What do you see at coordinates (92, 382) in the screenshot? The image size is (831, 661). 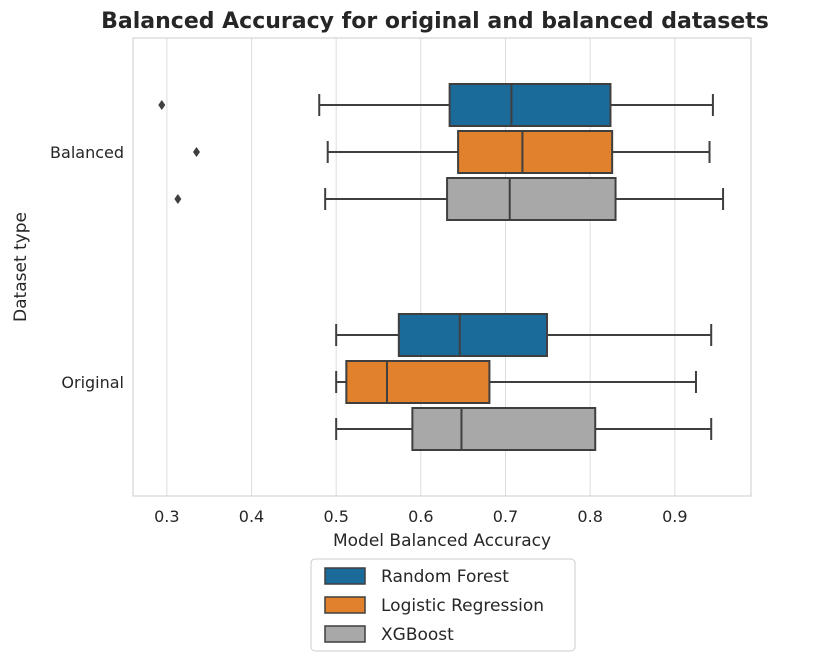 I see `y-tick-label-original: Original` at bounding box center [92, 382].